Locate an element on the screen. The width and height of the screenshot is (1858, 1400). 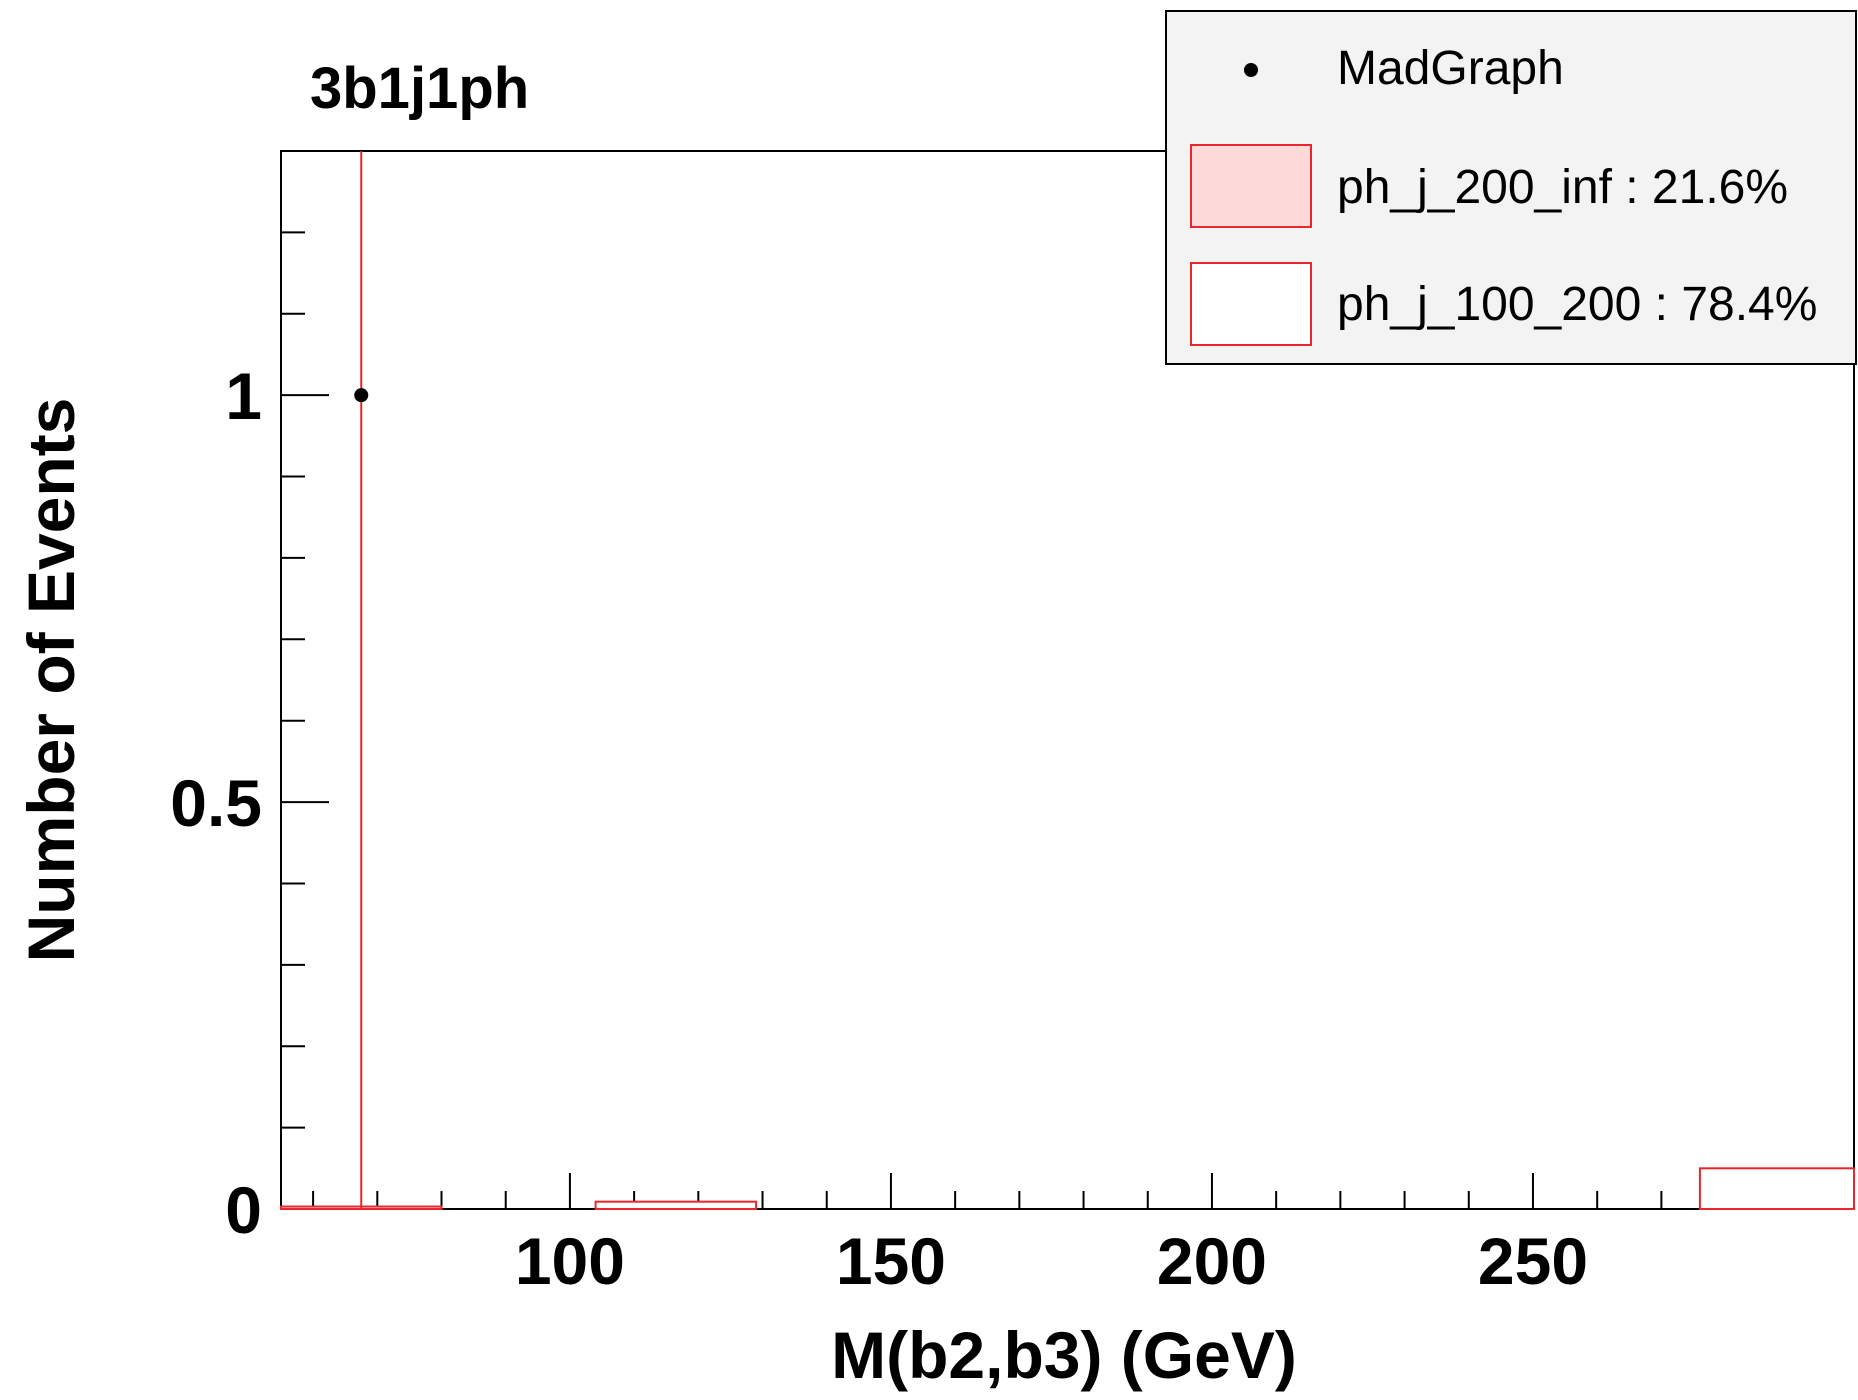
data-point is located at coordinates (361, 395).